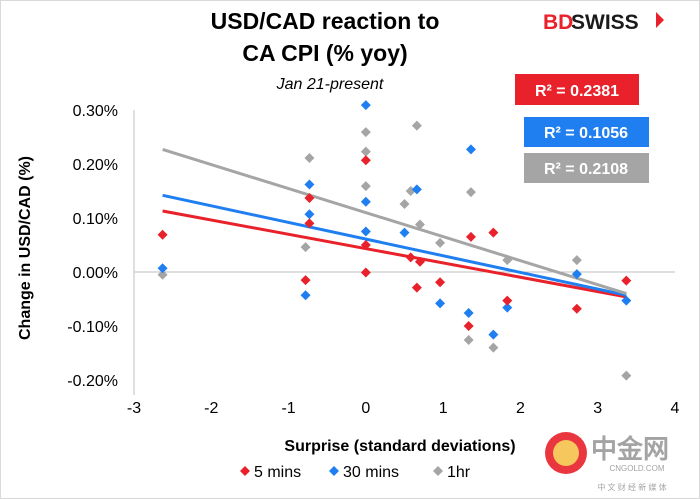  Describe the element at coordinates (330, 84) in the screenshot. I see `chart-subtitle: Jan 21-present` at that location.